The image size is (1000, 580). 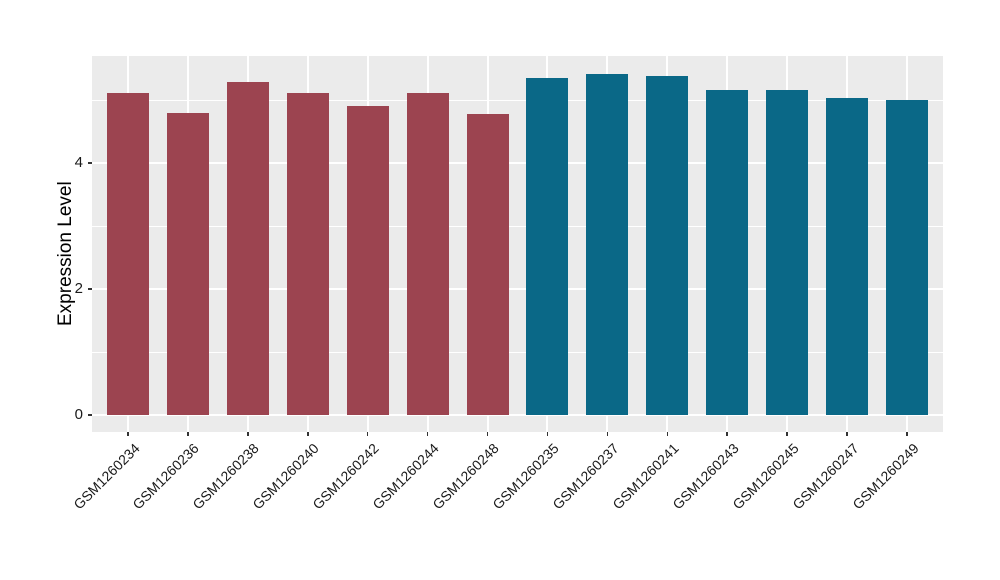 What do you see at coordinates (607, 244) in the screenshot?
I see `bar-GSM1260237` at bounding box center [607, 244].